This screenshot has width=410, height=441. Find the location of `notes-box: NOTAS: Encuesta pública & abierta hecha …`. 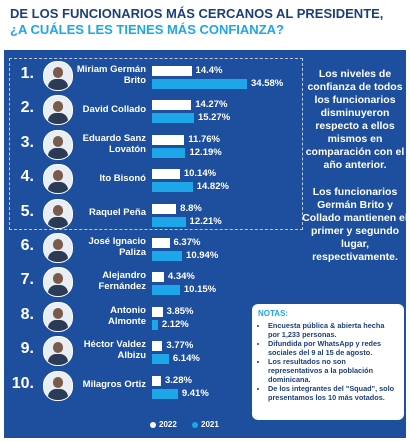

notes-box: NOTAS: Encuesta pública & abierta hecha … is located at coordinates (328, 362).